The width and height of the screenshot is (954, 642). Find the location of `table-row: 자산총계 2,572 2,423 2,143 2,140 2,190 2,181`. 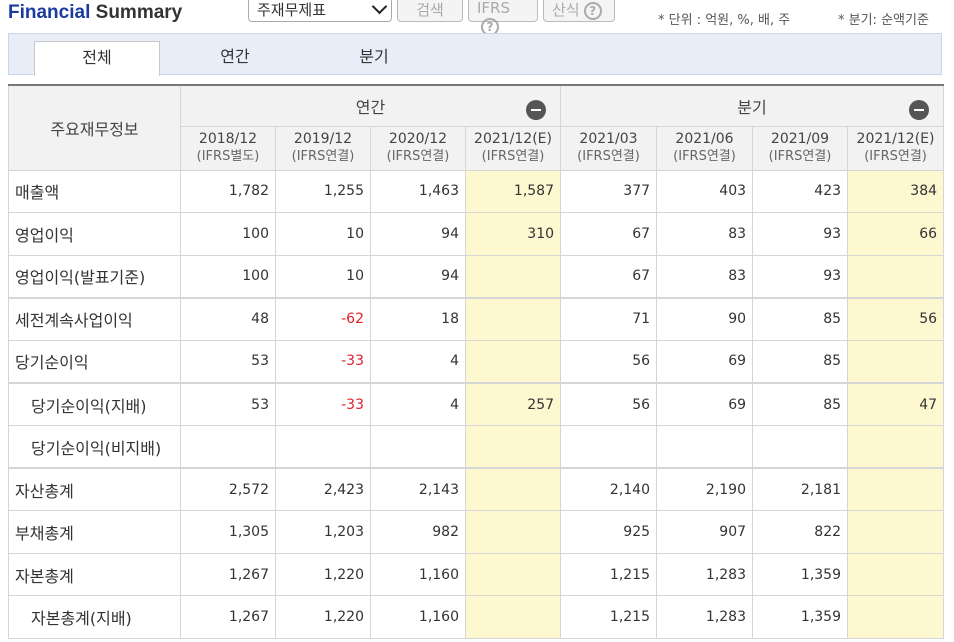

table-row: 자산총계 2,572 2,423 2,143 2,140 2,190 2,181 is located at coordinates (476, 489).